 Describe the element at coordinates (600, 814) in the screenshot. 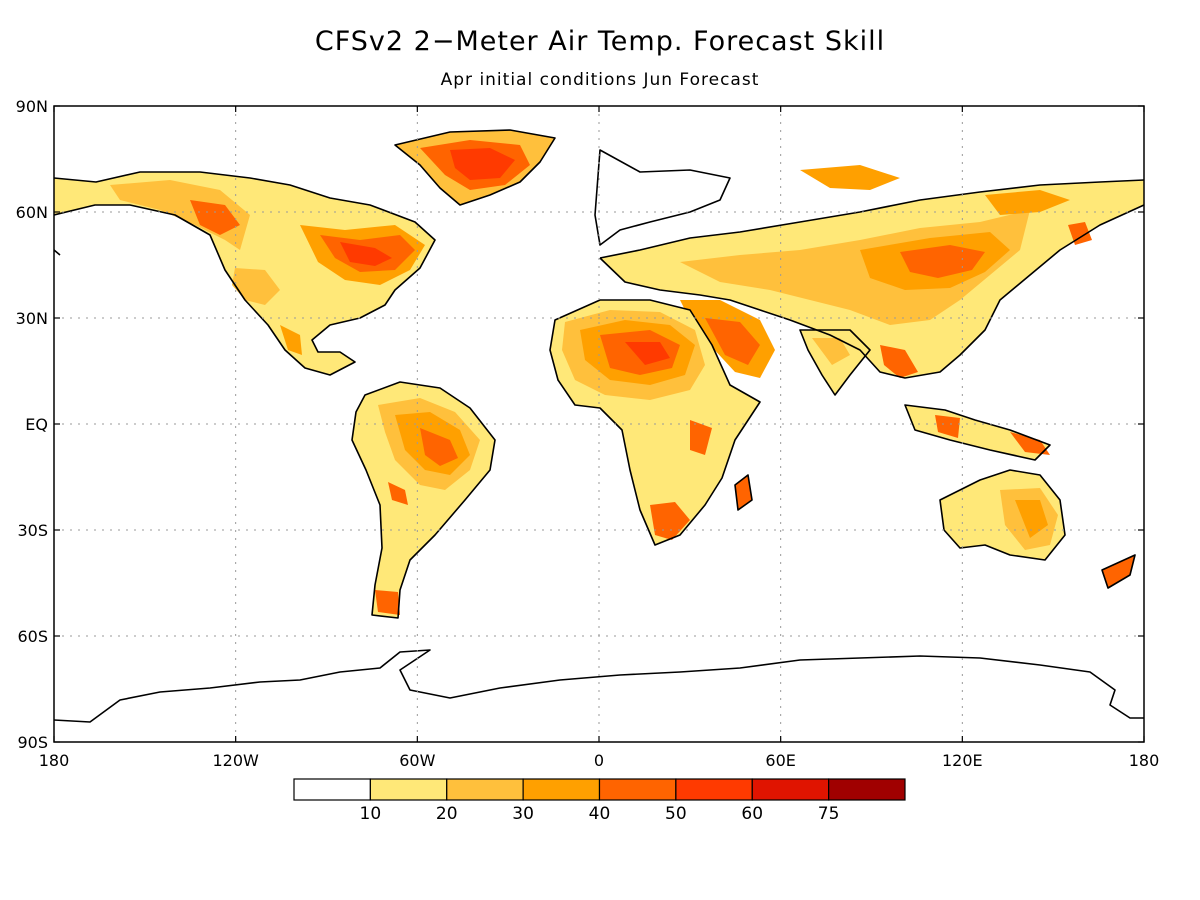

I see `colorbar-label: 40` at that location.